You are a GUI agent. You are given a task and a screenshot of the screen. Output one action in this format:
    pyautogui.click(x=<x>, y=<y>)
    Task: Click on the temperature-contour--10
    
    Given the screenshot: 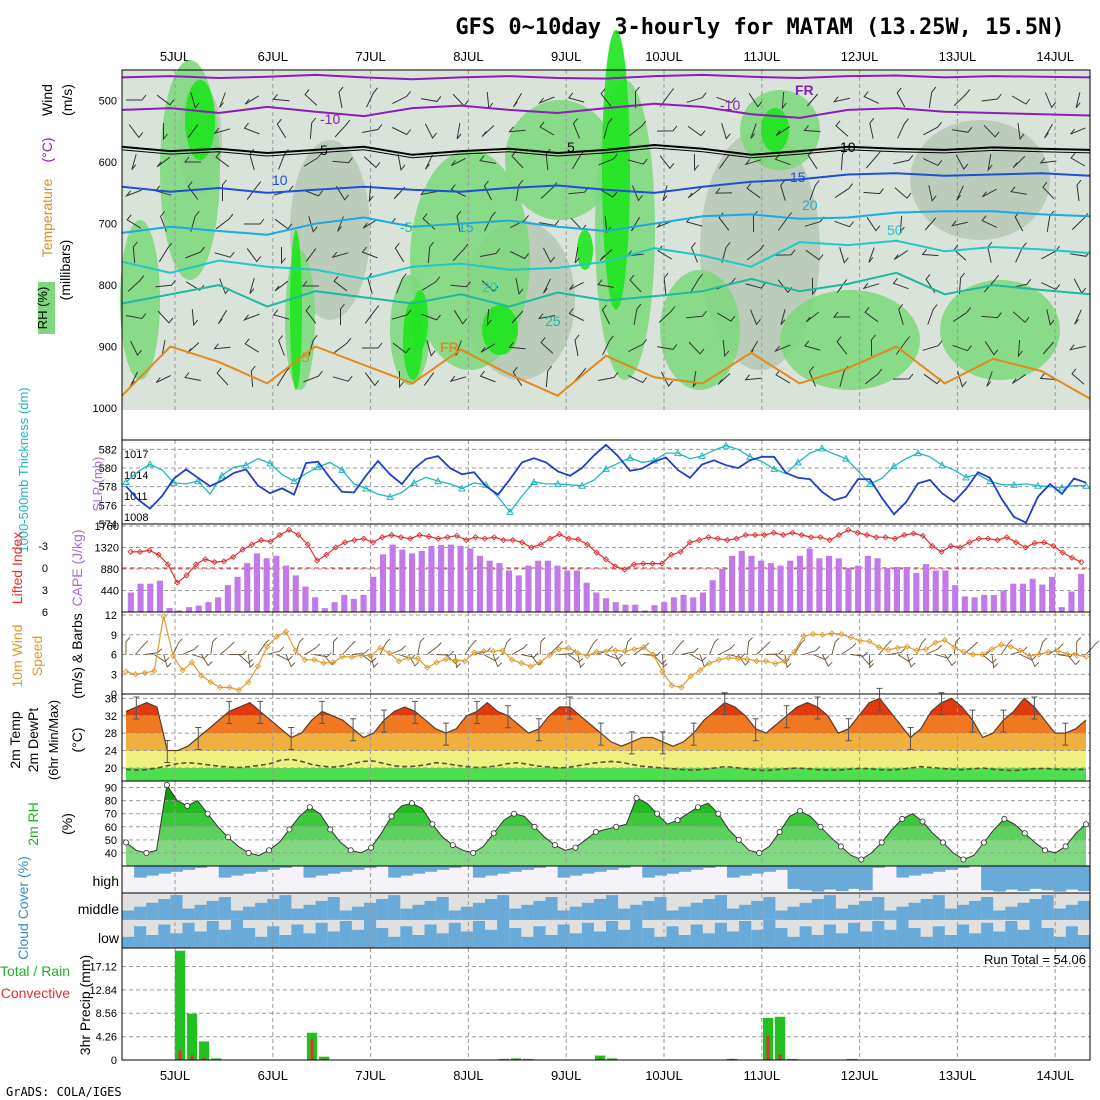 What is the action you would take?
    pyautogui.click(x=606, y=77)
    